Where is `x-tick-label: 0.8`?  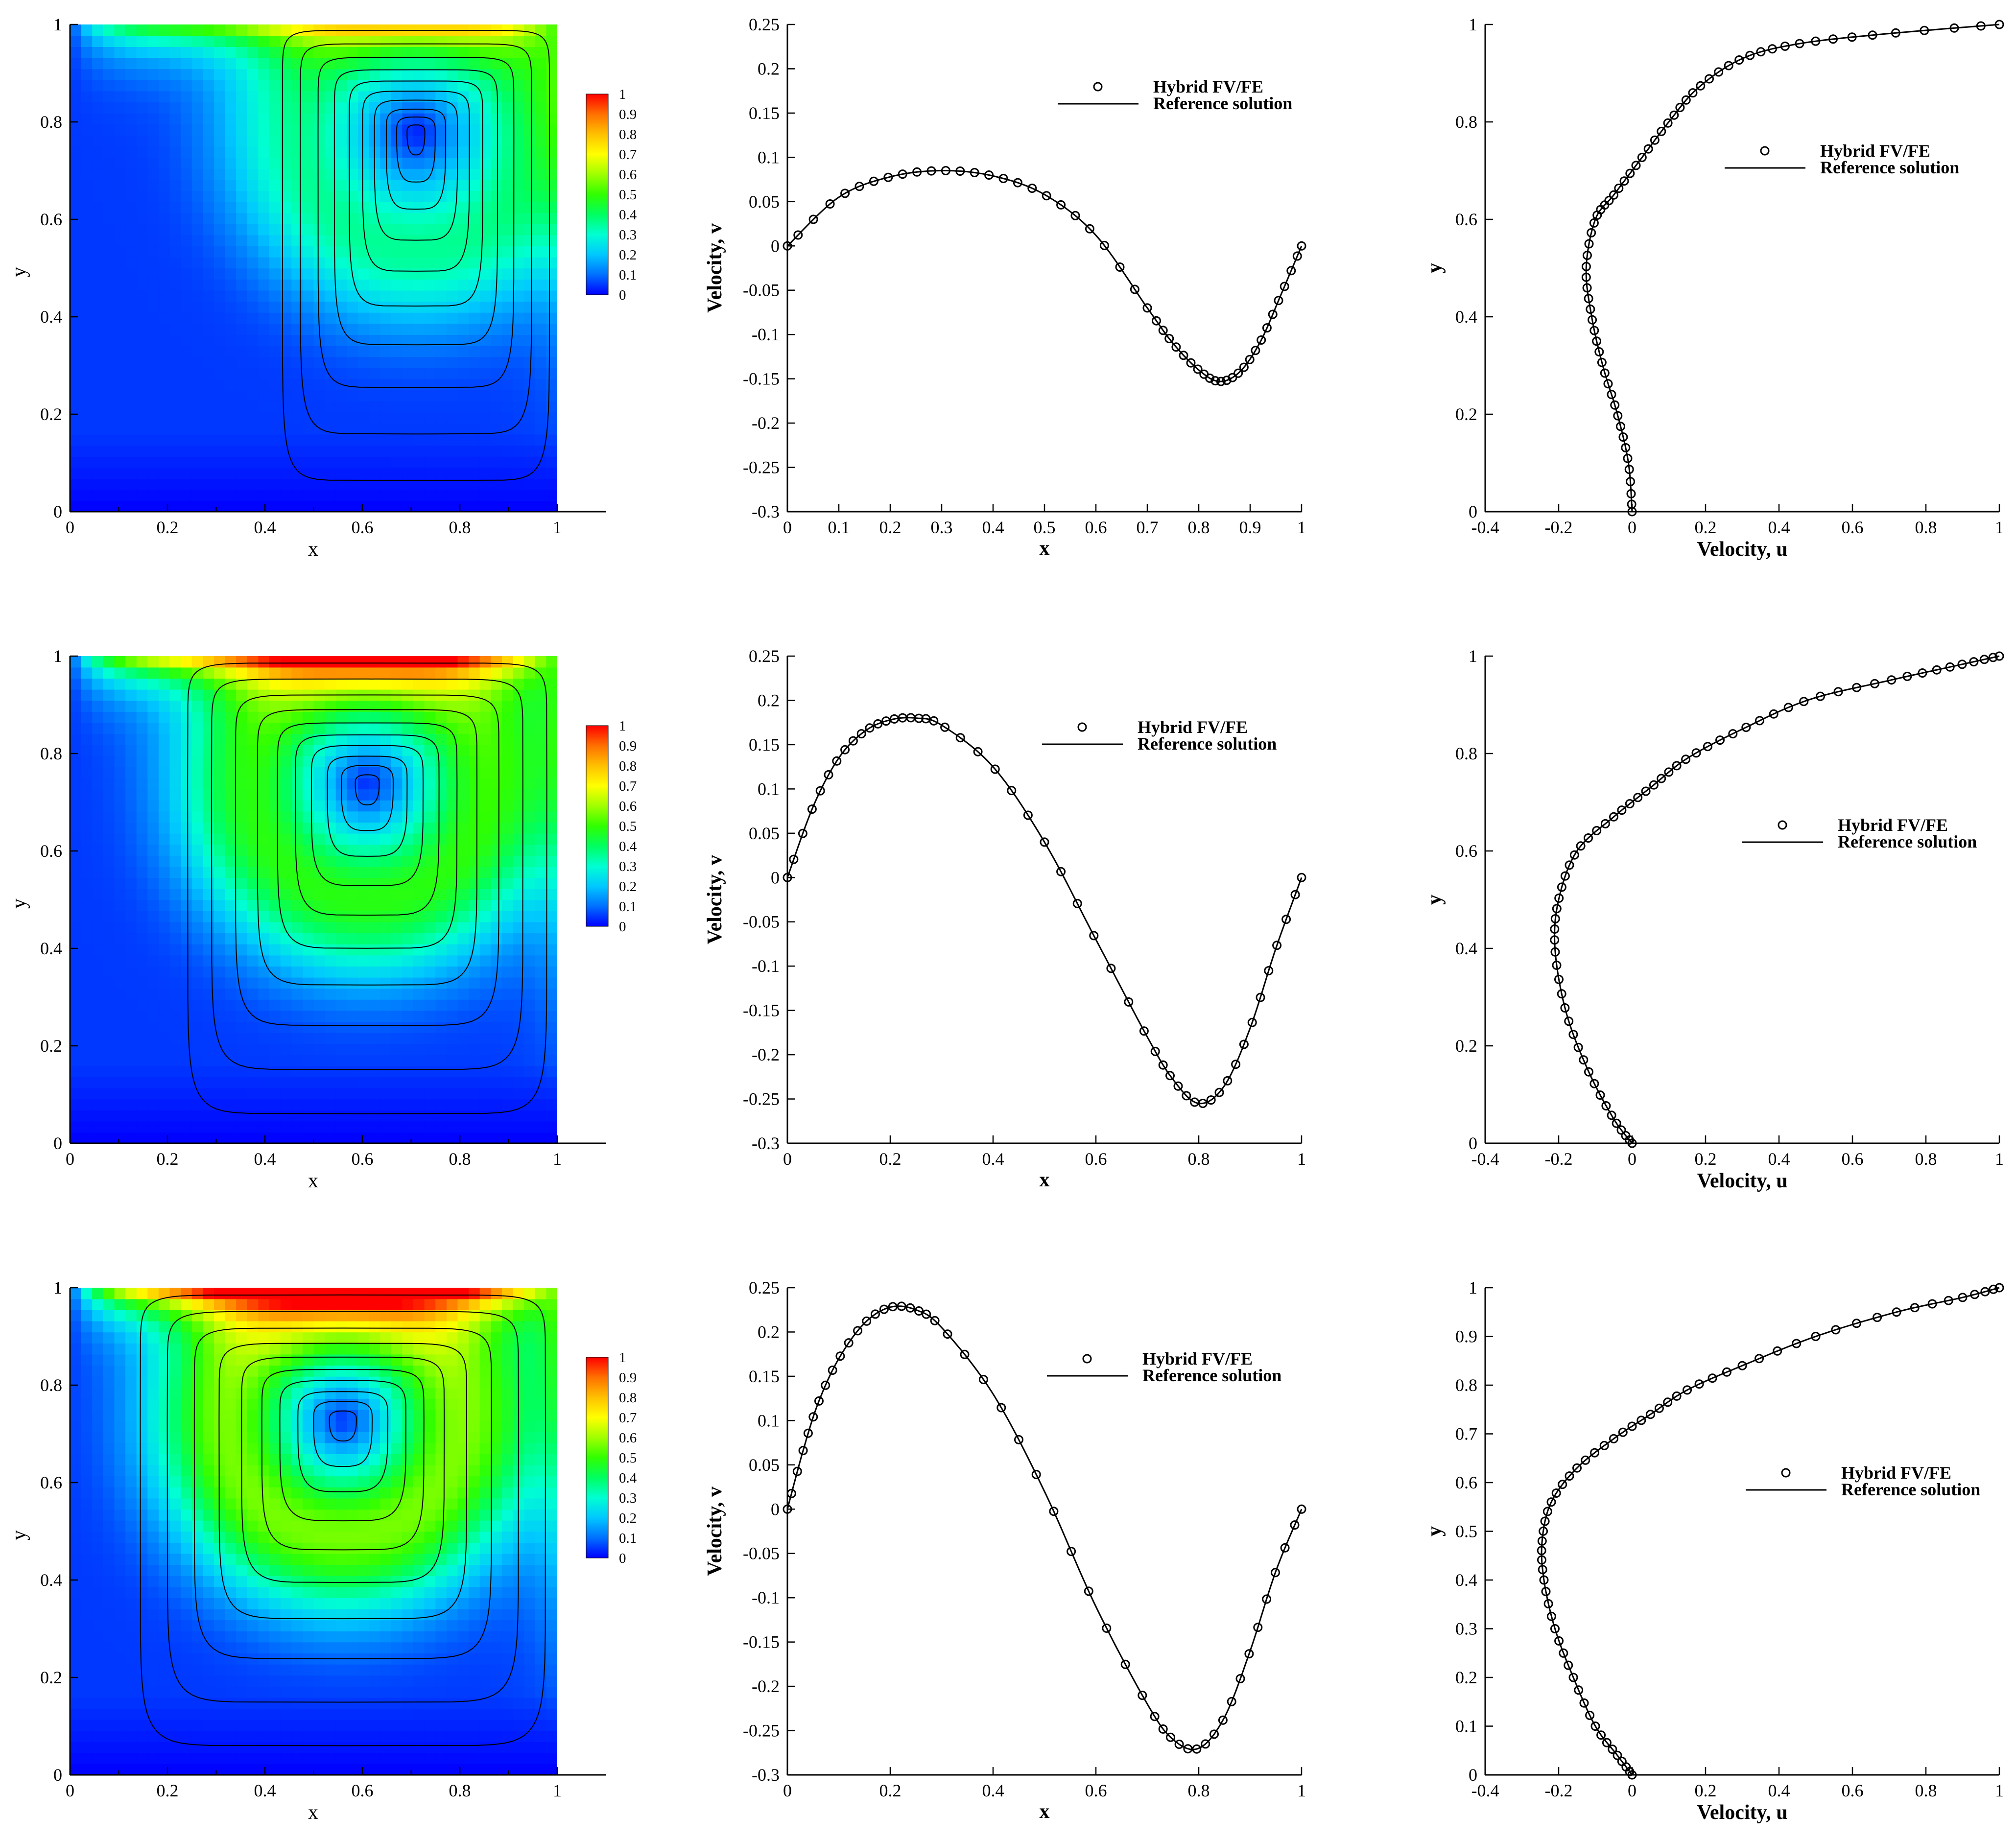 x-tick-label: 0.8 is located at coordinates (1199, 1159).